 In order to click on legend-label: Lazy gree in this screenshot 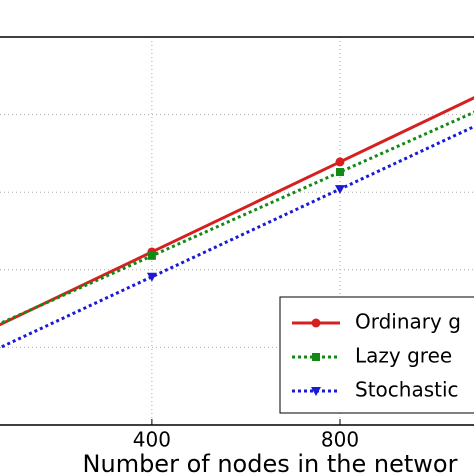, I will do `click(403, 356)`.